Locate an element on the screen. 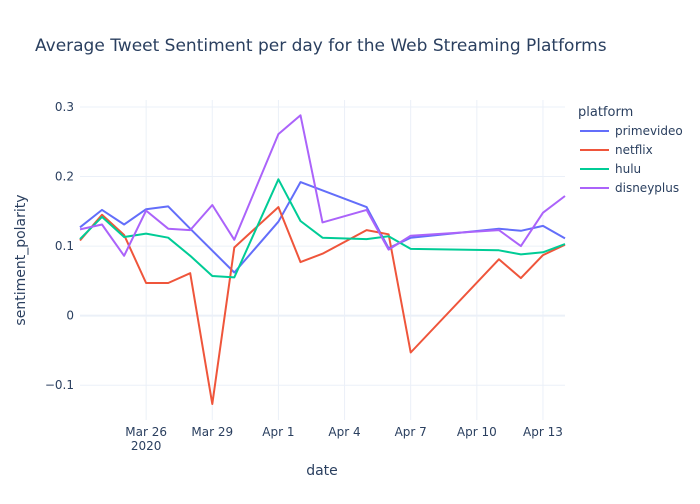 The height and width of the screenshot is (504, 700). y-tick-label: 0.3 is located at coordinates (64, 107).